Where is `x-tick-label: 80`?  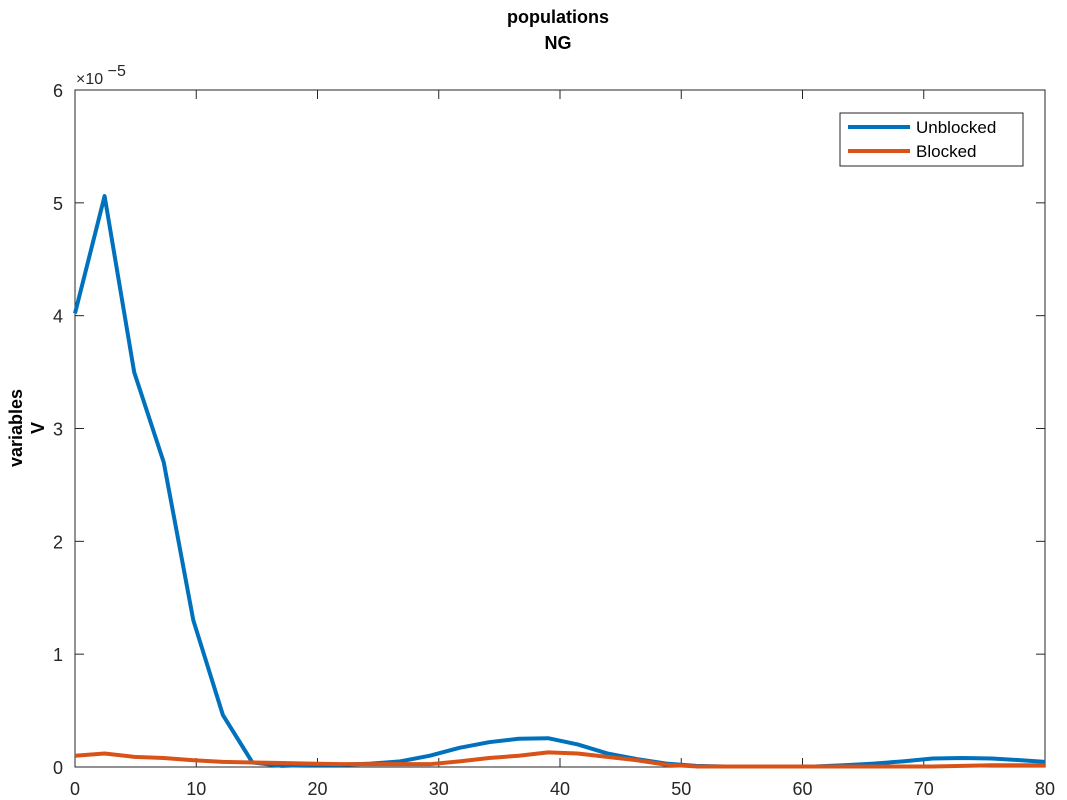 x-tick-label: 80 is located at coordinates (1045, 789).